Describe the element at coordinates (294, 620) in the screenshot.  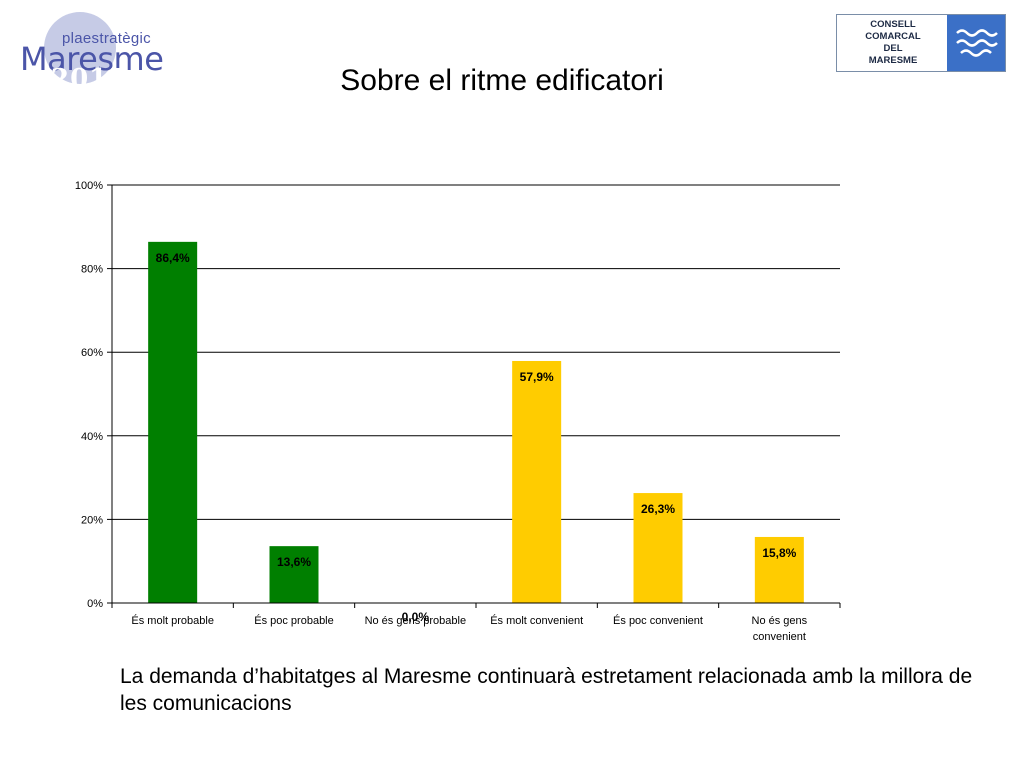
I see `x-tick-label: És poc probable` at that location.